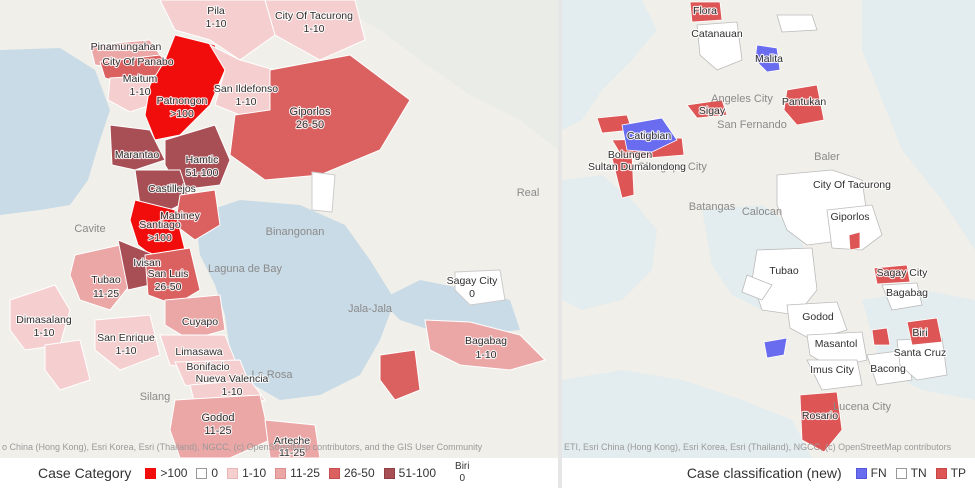  What do you see at coordinates (137, 147) in the screenshot?
I see `region-marantao` at bounding box center [137, 147].